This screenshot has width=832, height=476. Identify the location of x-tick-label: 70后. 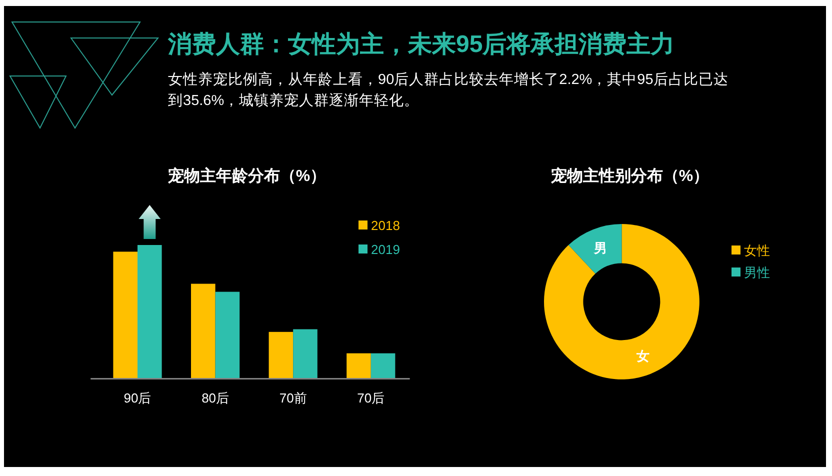
(371, 398).